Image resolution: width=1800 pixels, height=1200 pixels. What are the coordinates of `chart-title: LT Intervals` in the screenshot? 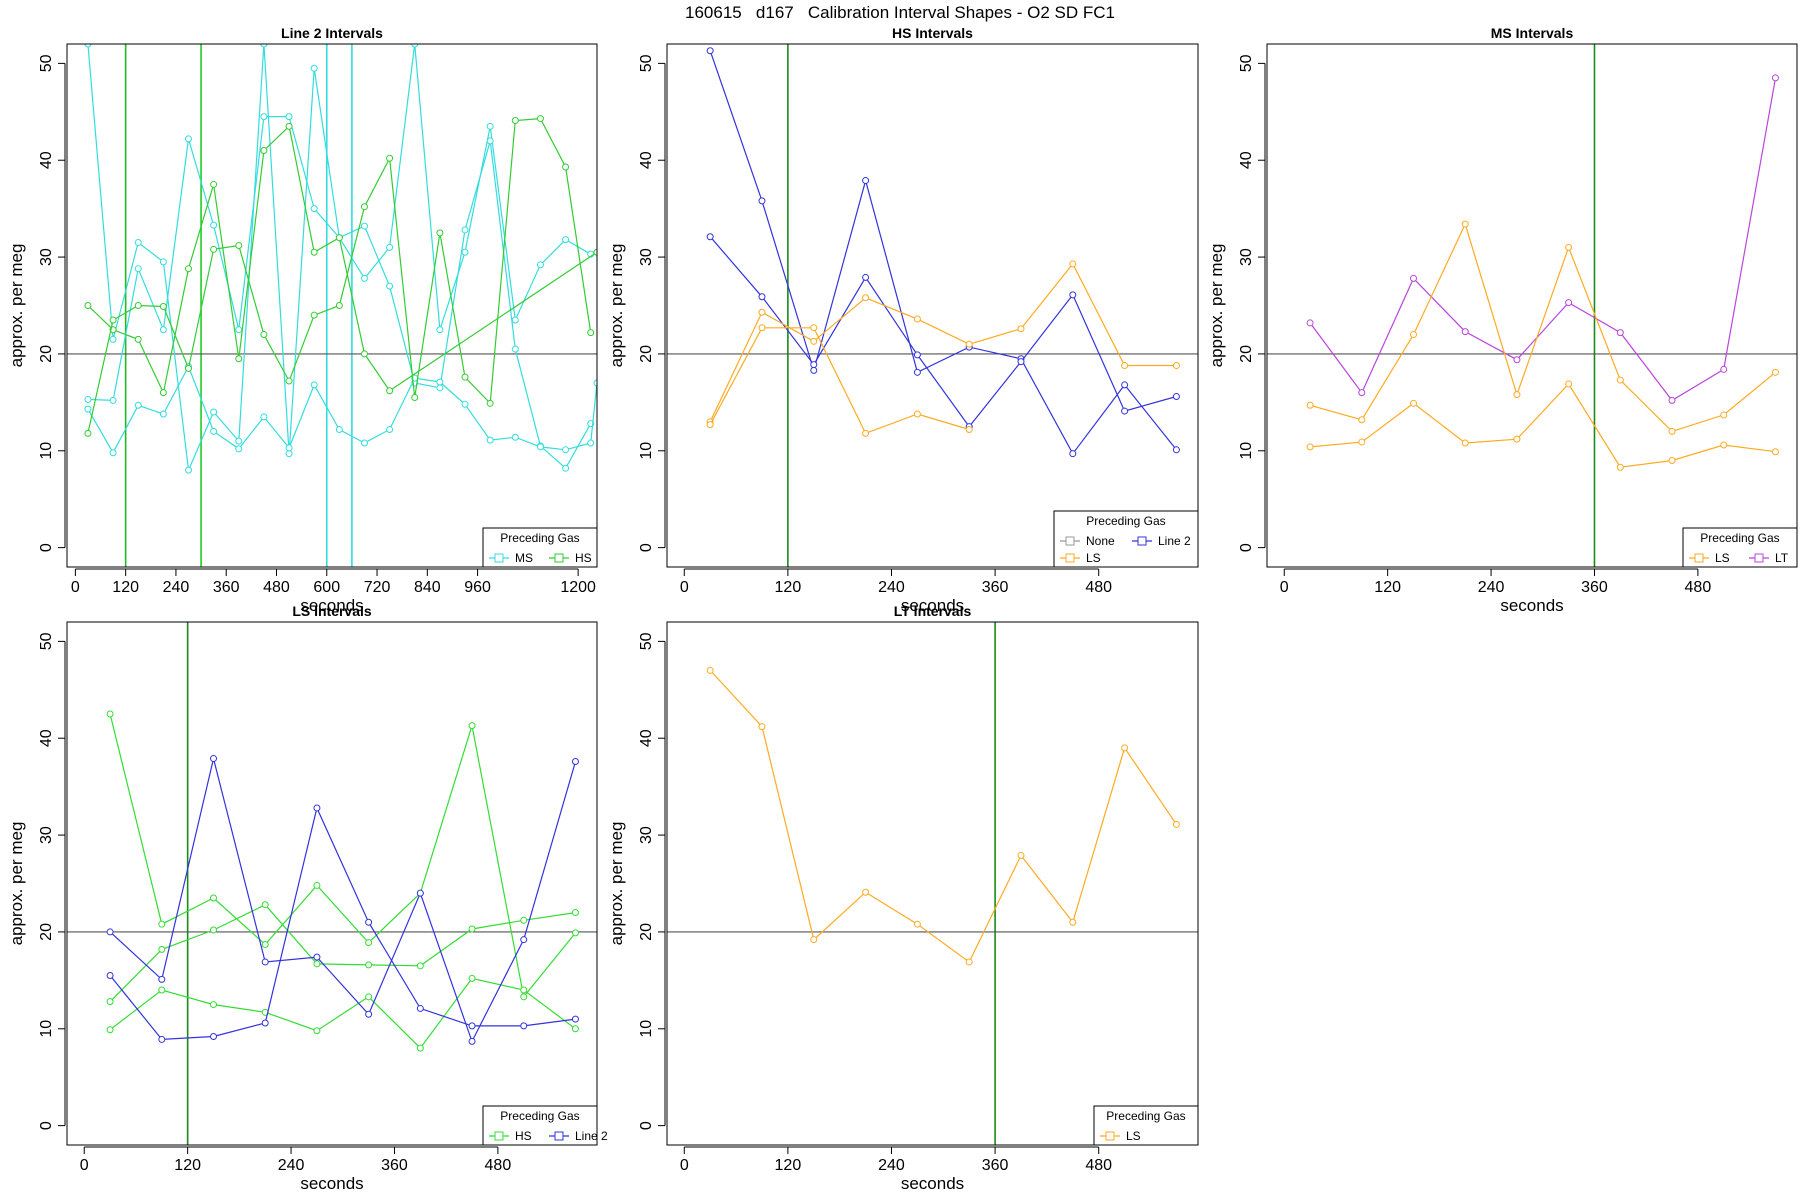 It's located at (933, 611).